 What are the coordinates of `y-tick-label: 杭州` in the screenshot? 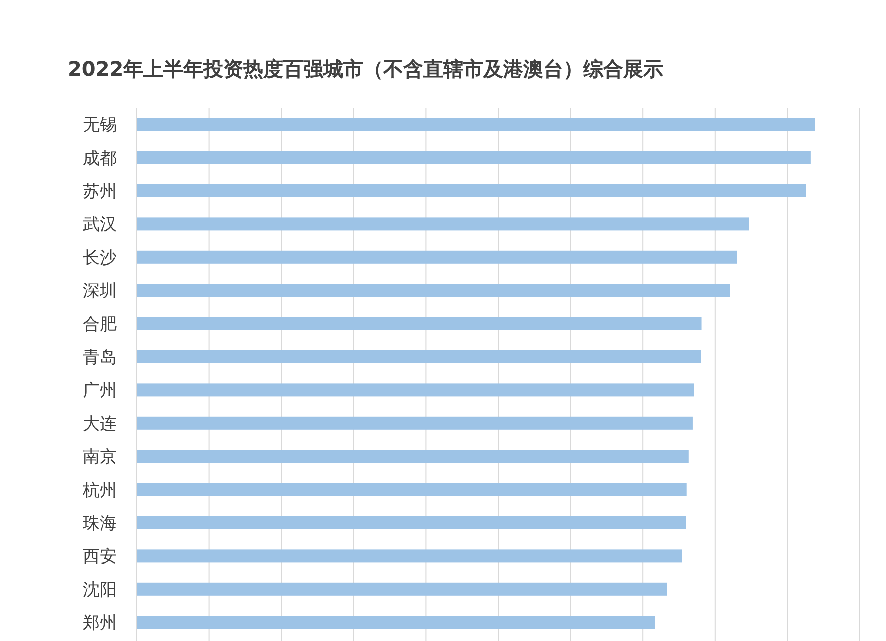 It's located at (99, 490).